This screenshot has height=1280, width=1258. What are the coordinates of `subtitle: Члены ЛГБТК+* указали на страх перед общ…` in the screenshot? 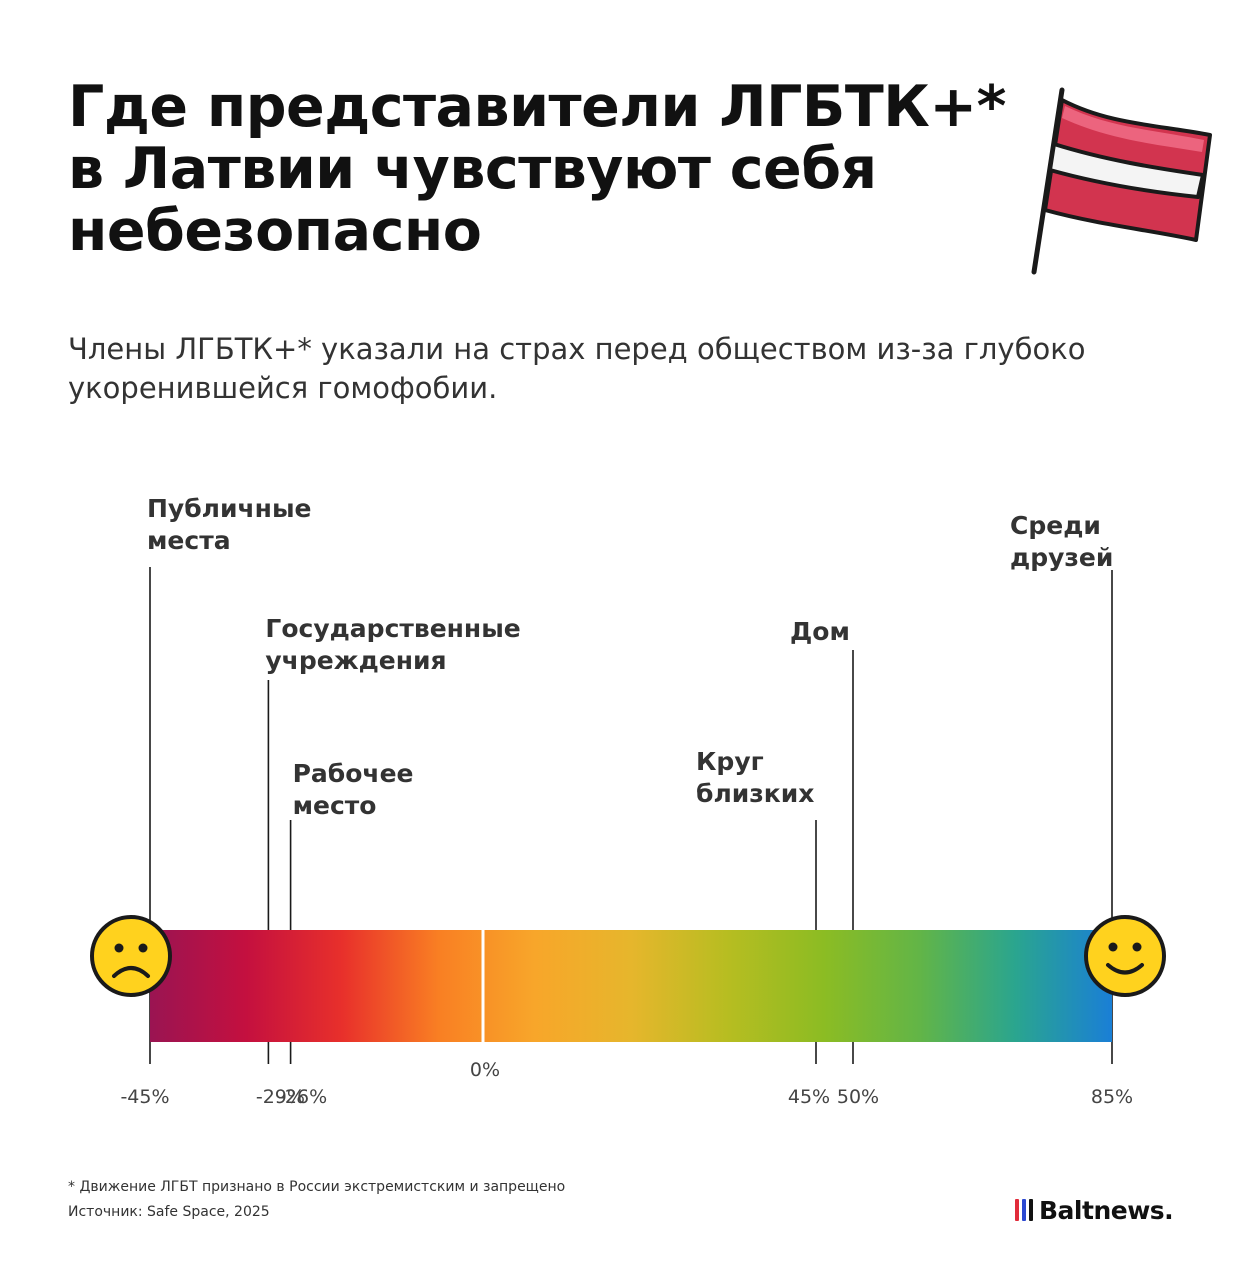 It's located at (618, 369).